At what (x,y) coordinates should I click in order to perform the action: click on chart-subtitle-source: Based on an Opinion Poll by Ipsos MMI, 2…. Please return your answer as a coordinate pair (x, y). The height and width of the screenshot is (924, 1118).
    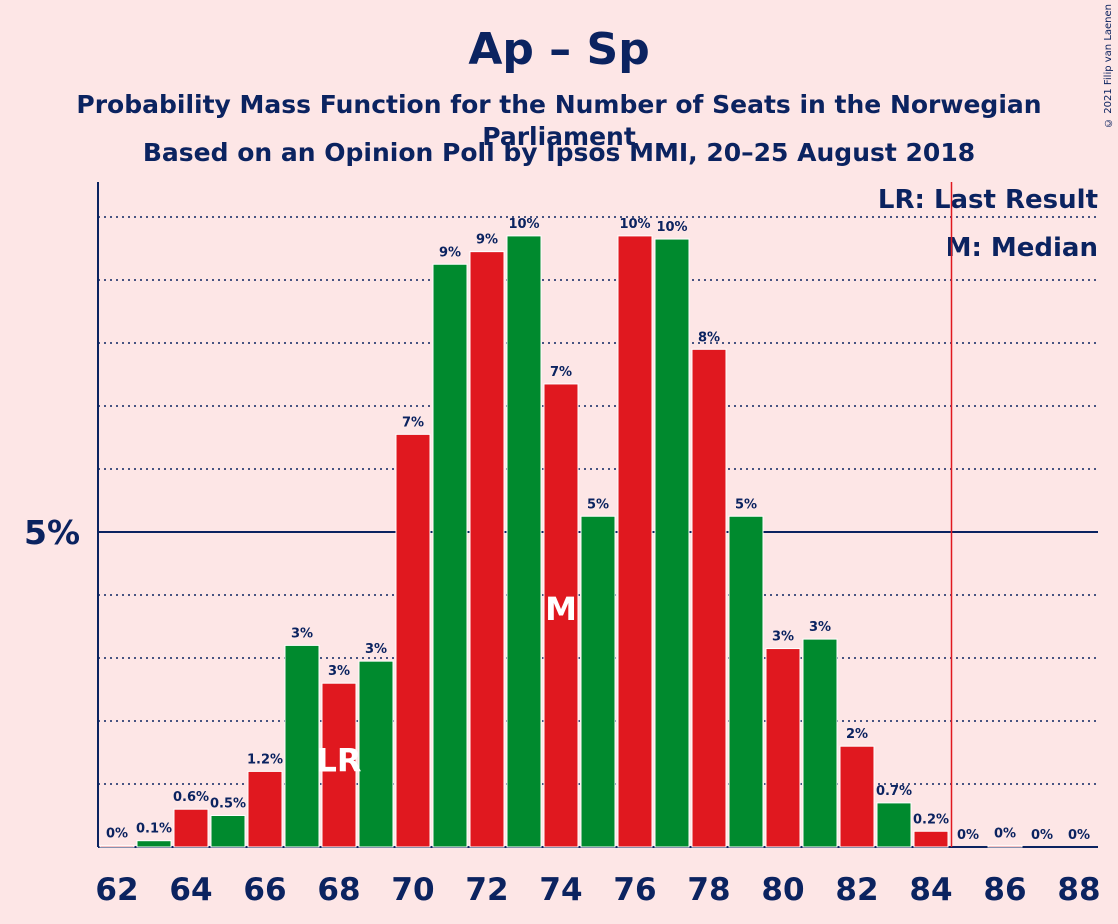
    Looking at the image, I should click on (559, 152).